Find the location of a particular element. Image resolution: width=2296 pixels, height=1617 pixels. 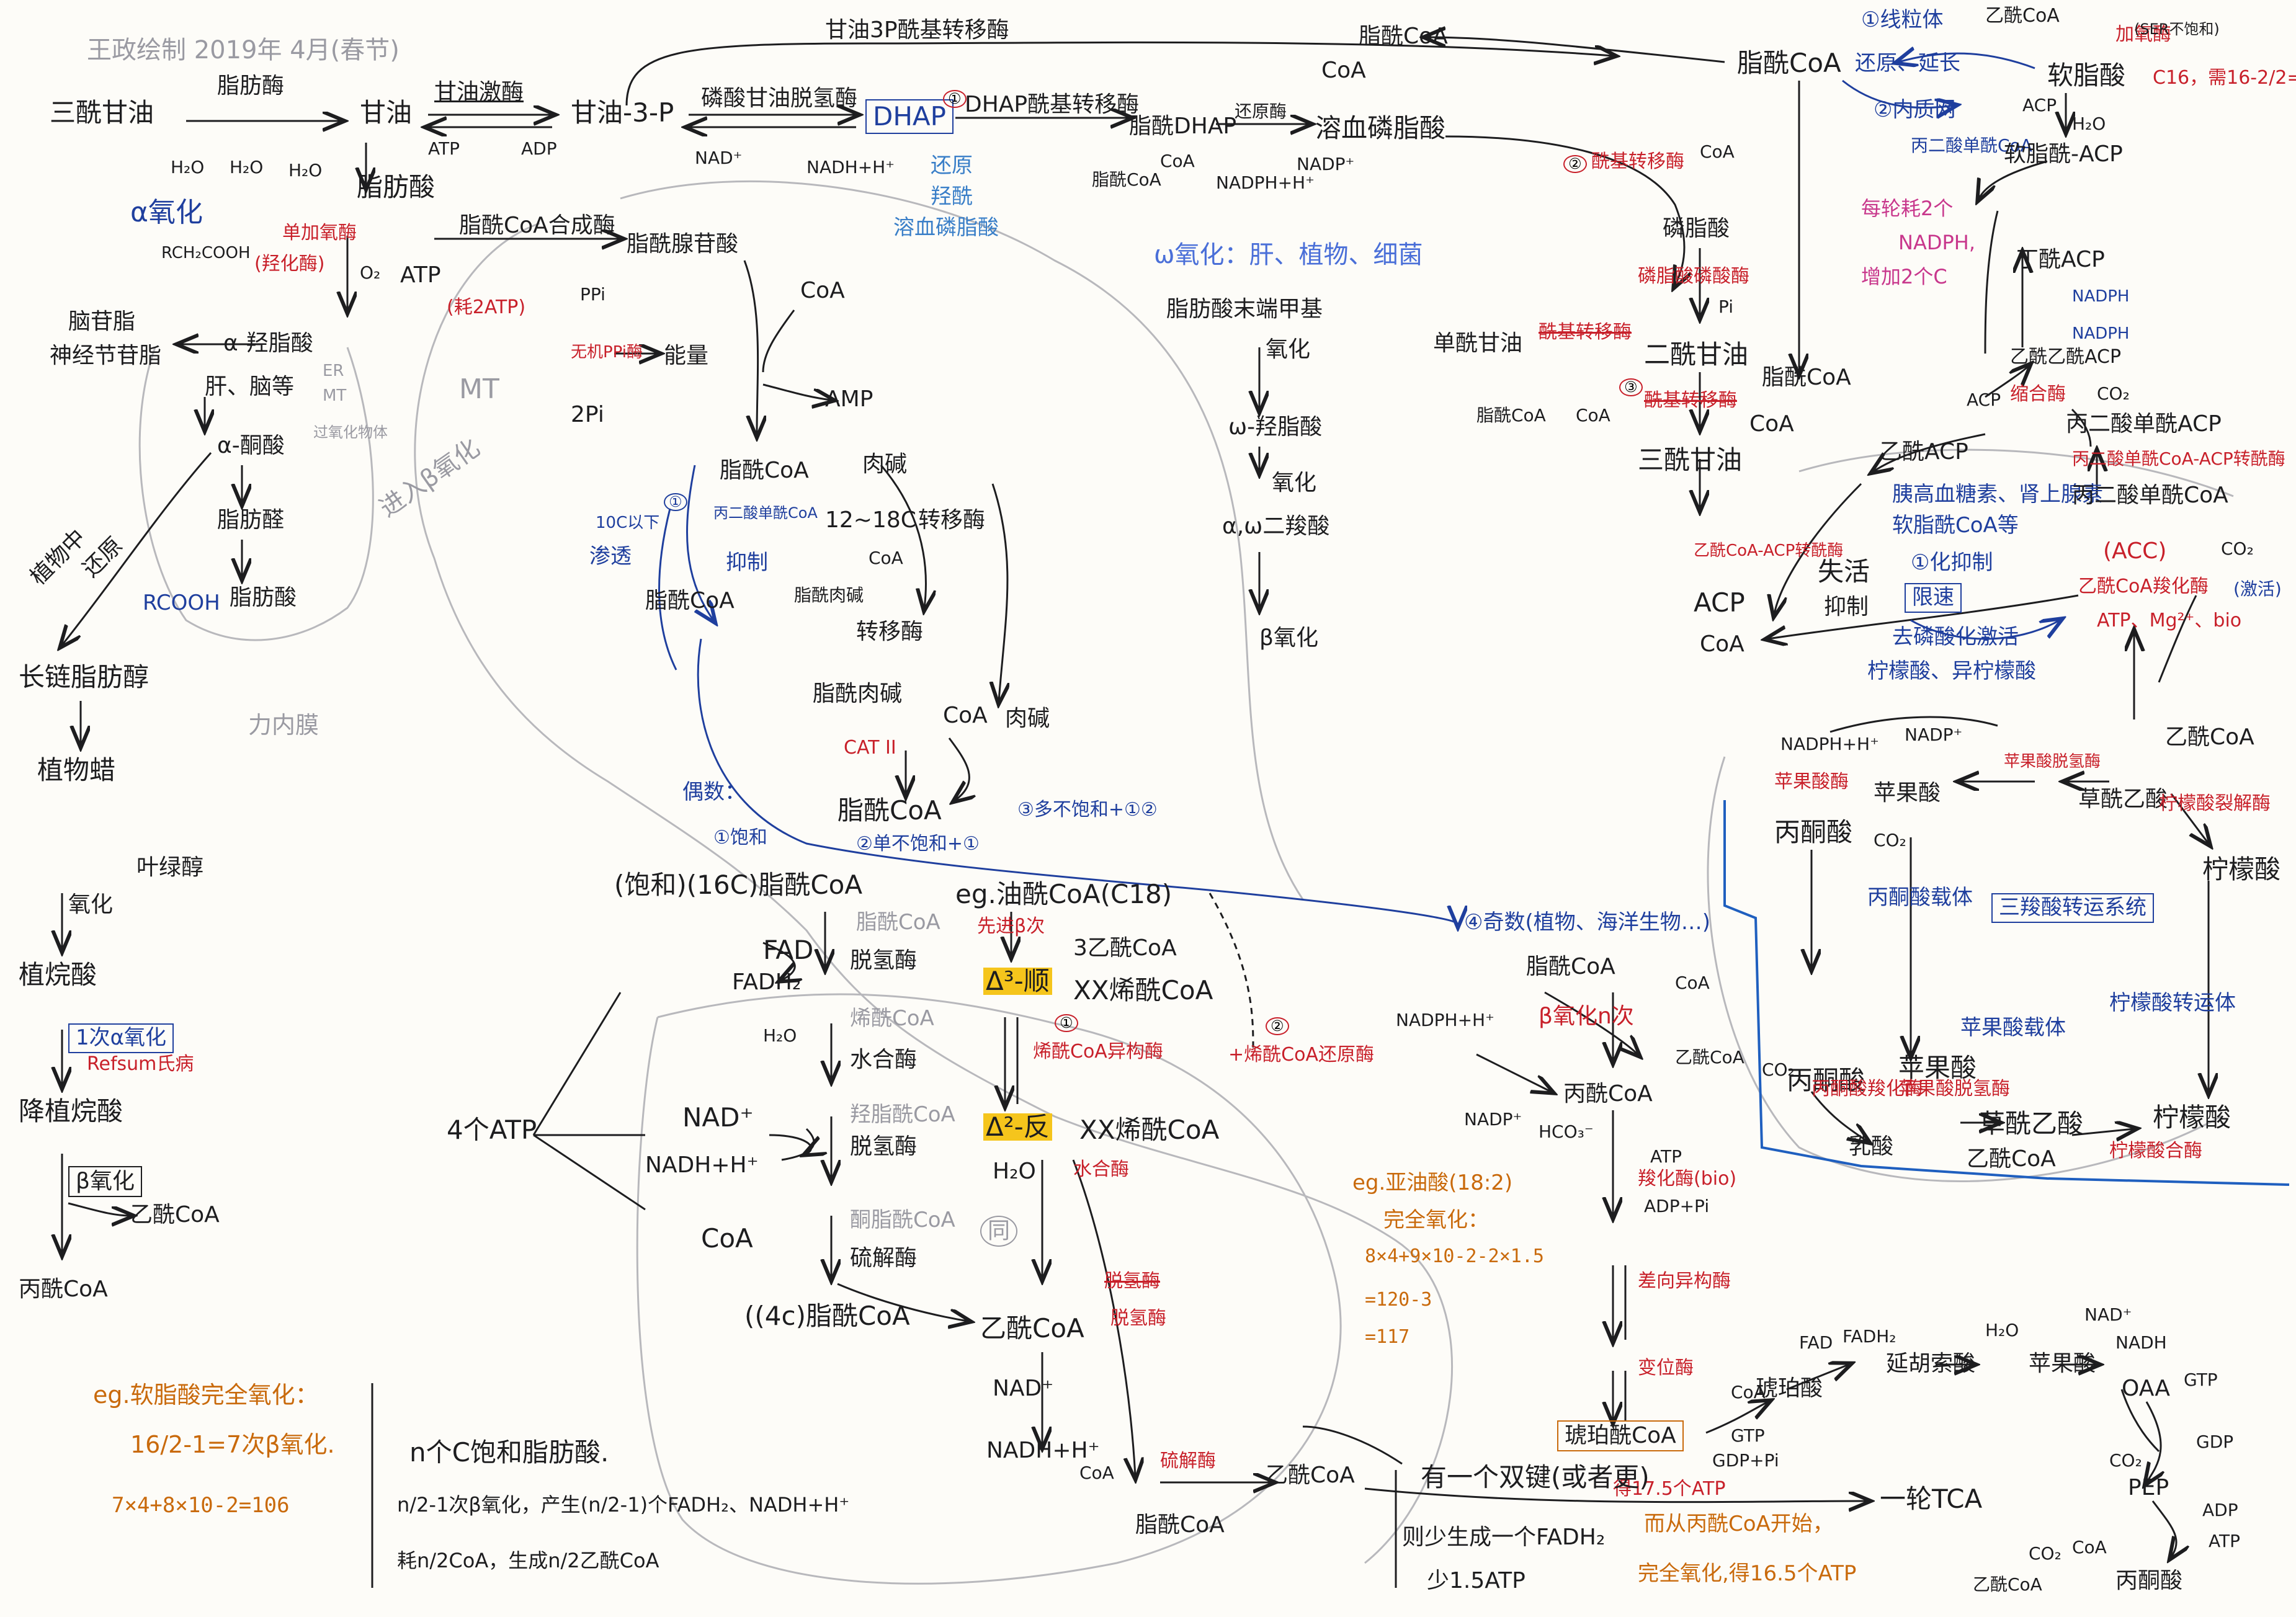

succinyl-coa: 琥珀酰CoA is located at coordinates (1620, 1435).